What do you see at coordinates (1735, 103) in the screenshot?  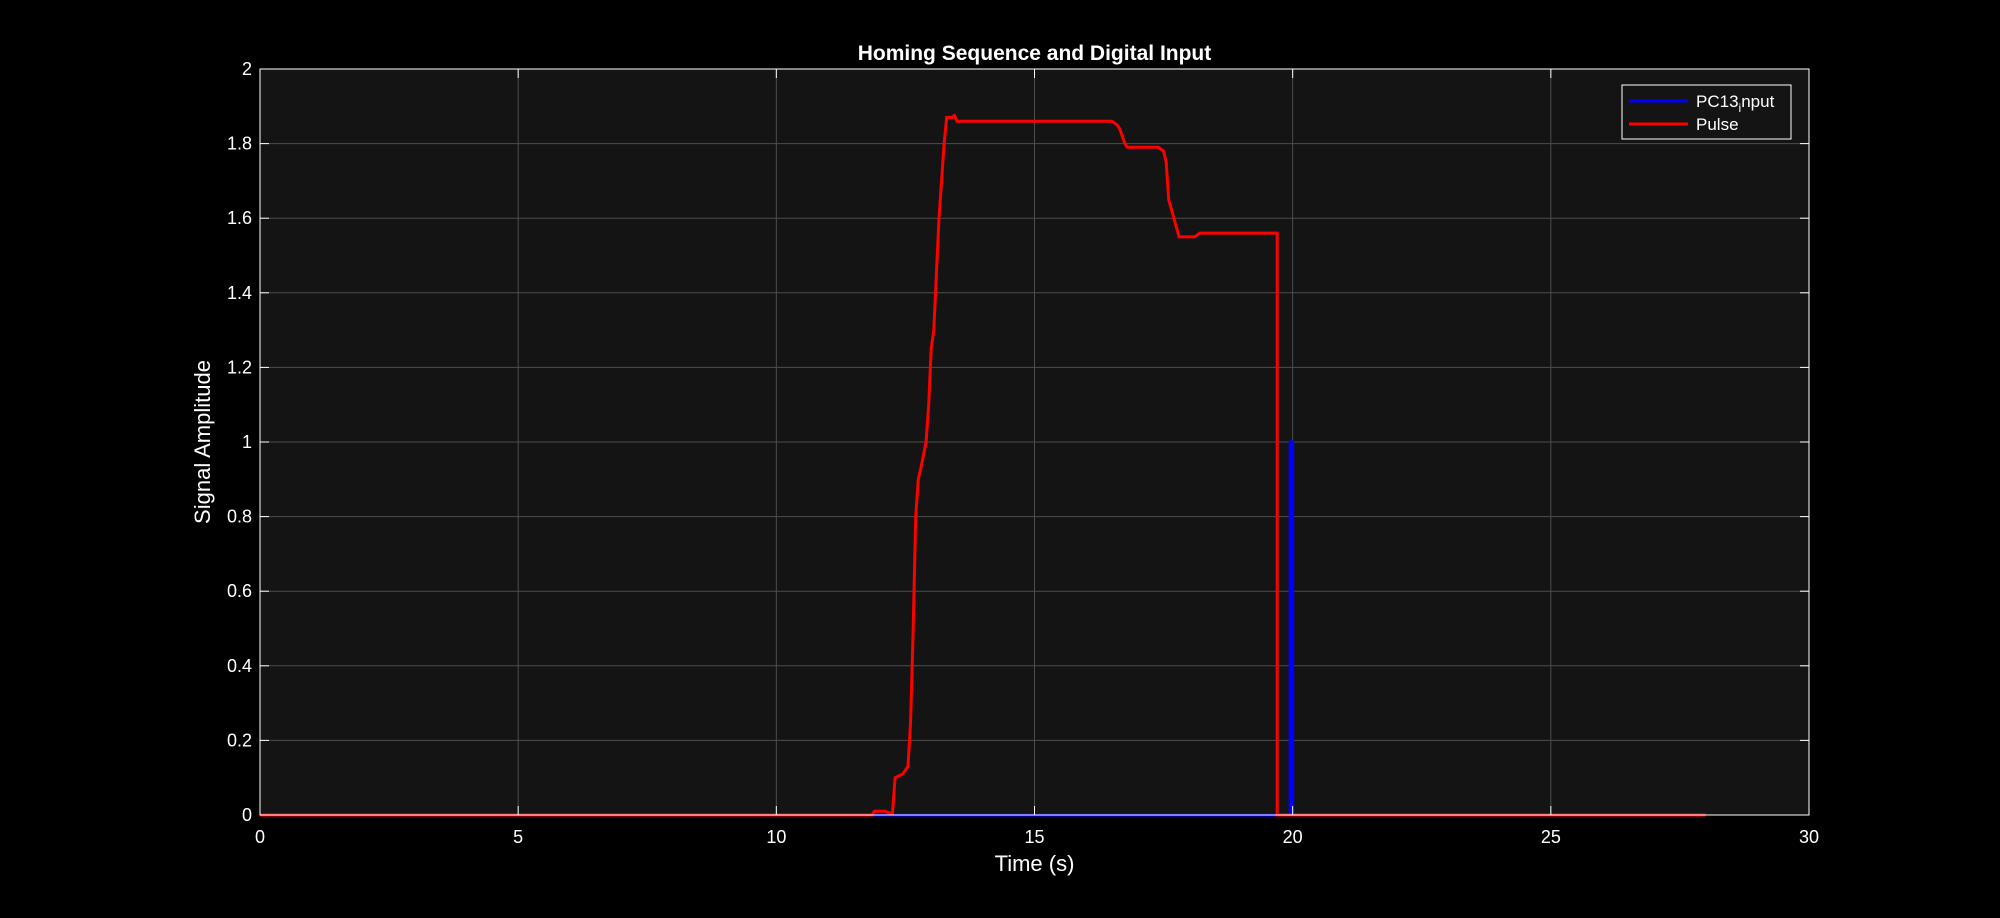 I see `legend-label-pc13-input: PC13input` at bounding box center [1735, 103].